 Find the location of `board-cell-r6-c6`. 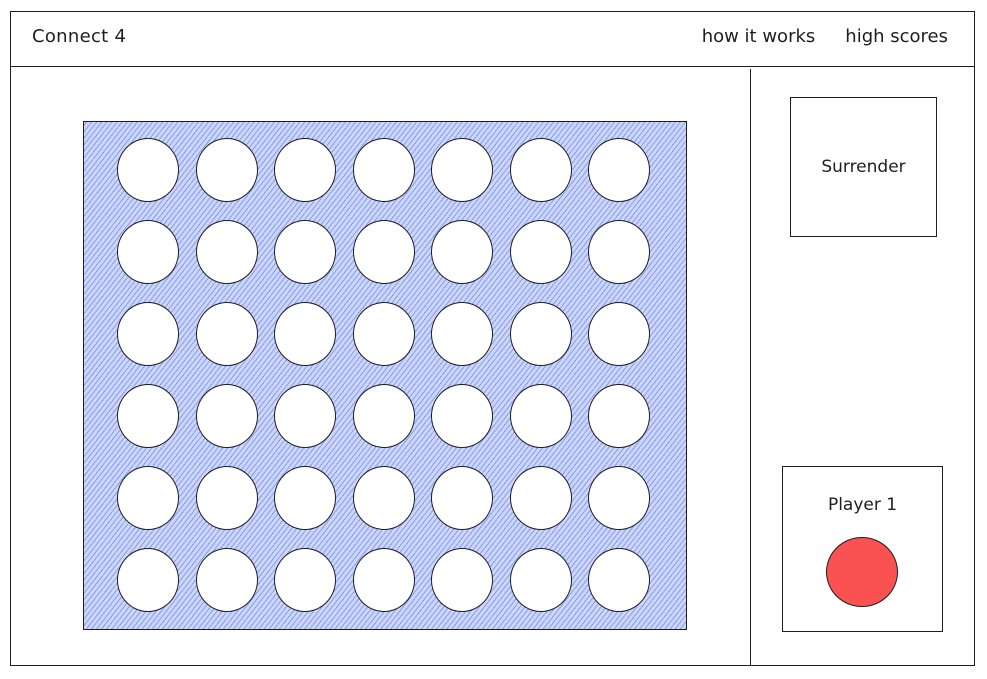

board-cell-r6-c6 is located at coordinates (540, 580).